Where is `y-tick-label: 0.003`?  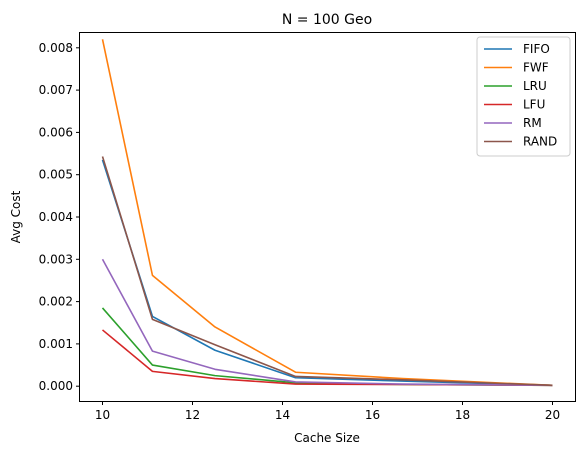
y-tick-label: 0.003 is located at coordinates (56, 259).